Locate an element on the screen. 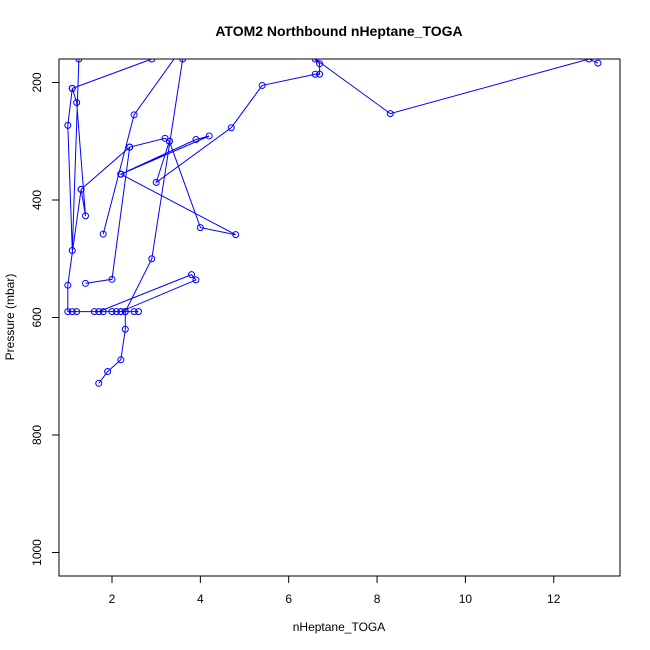  x-tick-label: 10 is located at coordinates (466, 599).